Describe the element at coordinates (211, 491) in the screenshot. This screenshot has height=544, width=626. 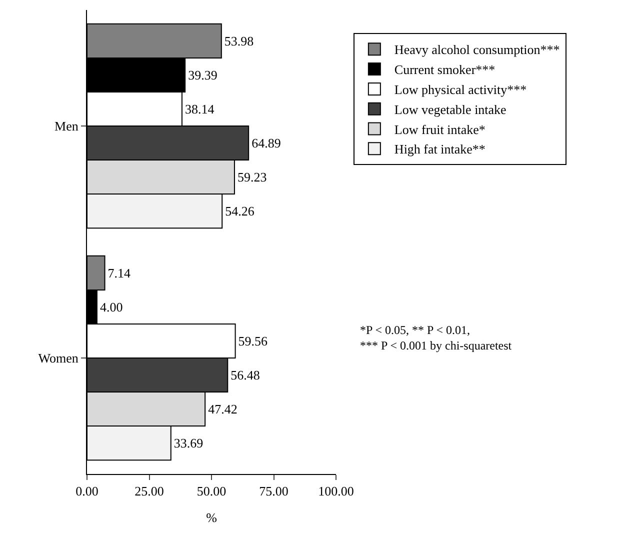
I see `x-tick-label: 50.00` at that location.